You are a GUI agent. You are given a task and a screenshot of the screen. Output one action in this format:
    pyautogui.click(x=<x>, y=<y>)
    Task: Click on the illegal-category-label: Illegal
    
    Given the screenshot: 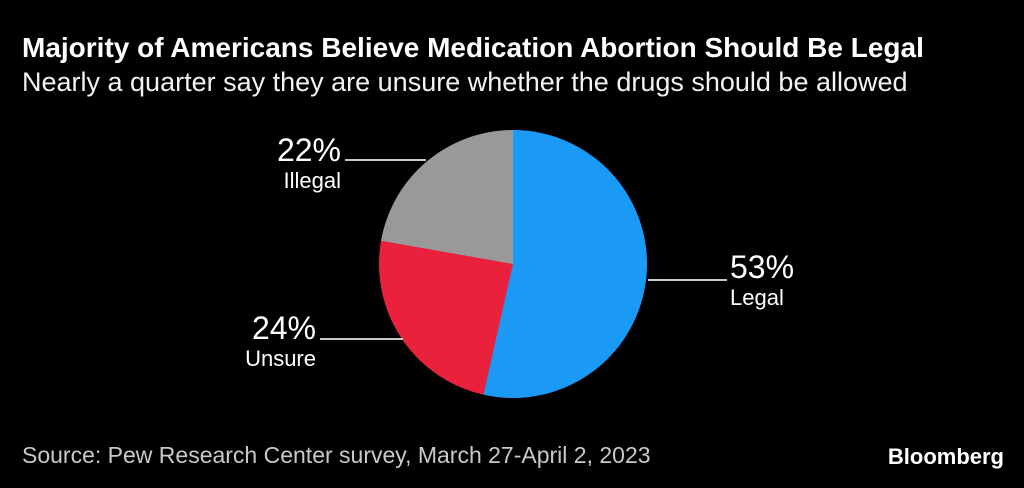 What is the action you would take?
    pyautogui.click(x=312, y=180)
    